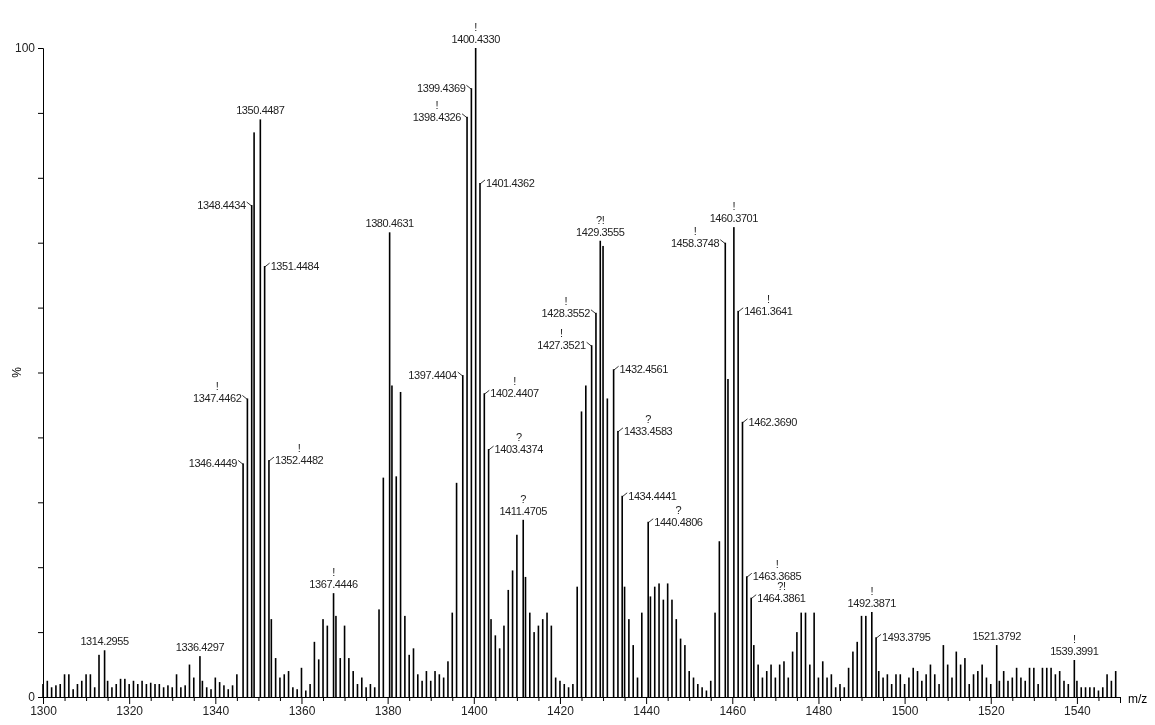 Image resolution: width=1155 pixels, height=725 pixels. Describe the element at coordinates (299, 454) in the screenshot. I see `annotation: ! 1352.4482` at that location.